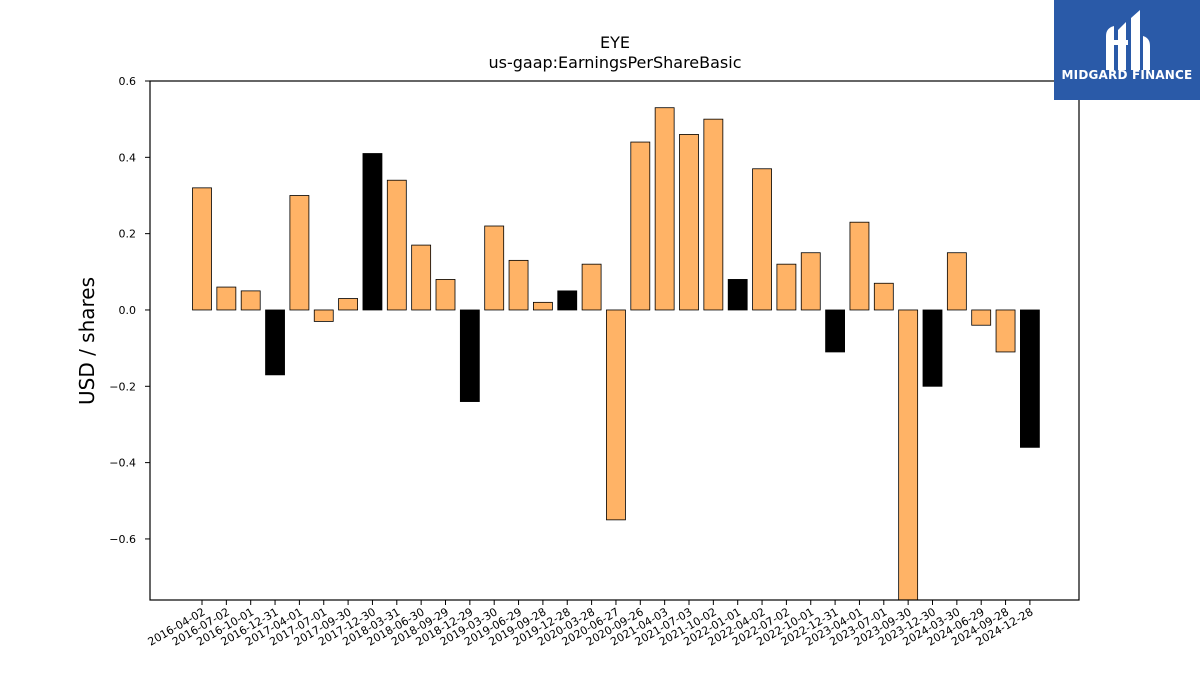 The height and width of the screenshot is (675, 1200). Describe the element at coordinates (122, 539) in the screenshot. I see `y-tick-label: −0.6` at that location.